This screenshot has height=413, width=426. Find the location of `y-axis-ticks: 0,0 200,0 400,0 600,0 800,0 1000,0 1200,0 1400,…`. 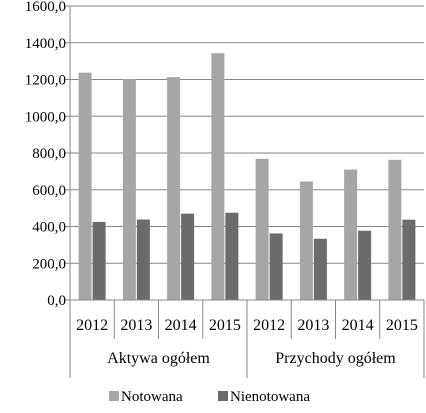

y-axis-ticks: 0,0 200,0 400,0 600,0 800,0 1000,0 1200,0 1400,… is located at coordinates (45, 154).